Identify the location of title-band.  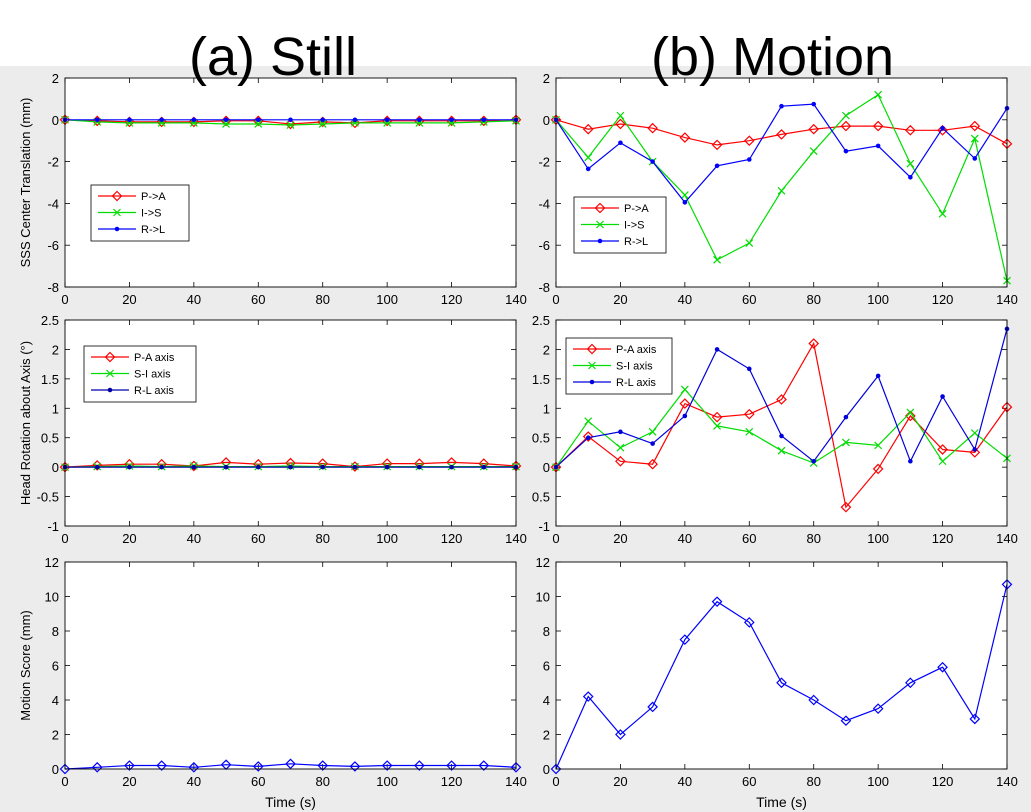
(515, 33).